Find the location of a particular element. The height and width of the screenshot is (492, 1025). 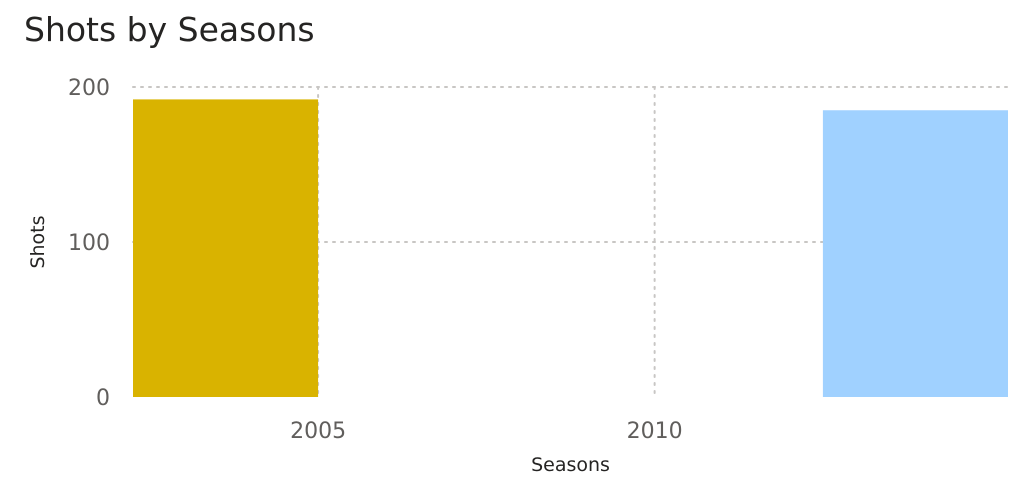

x-axis-title: Seasons is located at coordinates (570, 465).